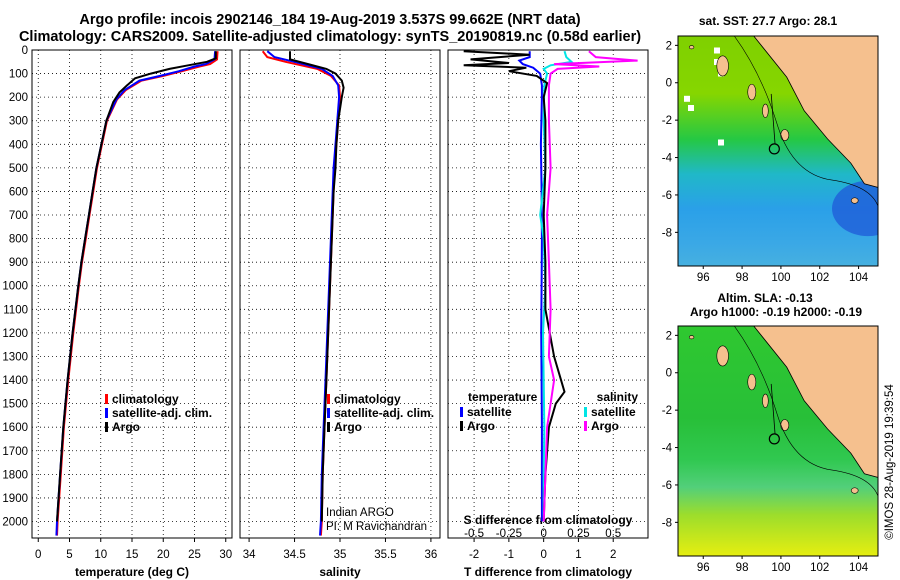 This screenshot has width=900, height=580. What do you see at coordinates (543, 555) in the screenshot?
I see `tdiff-tick-label: 0` at bounding box center [543, 555].